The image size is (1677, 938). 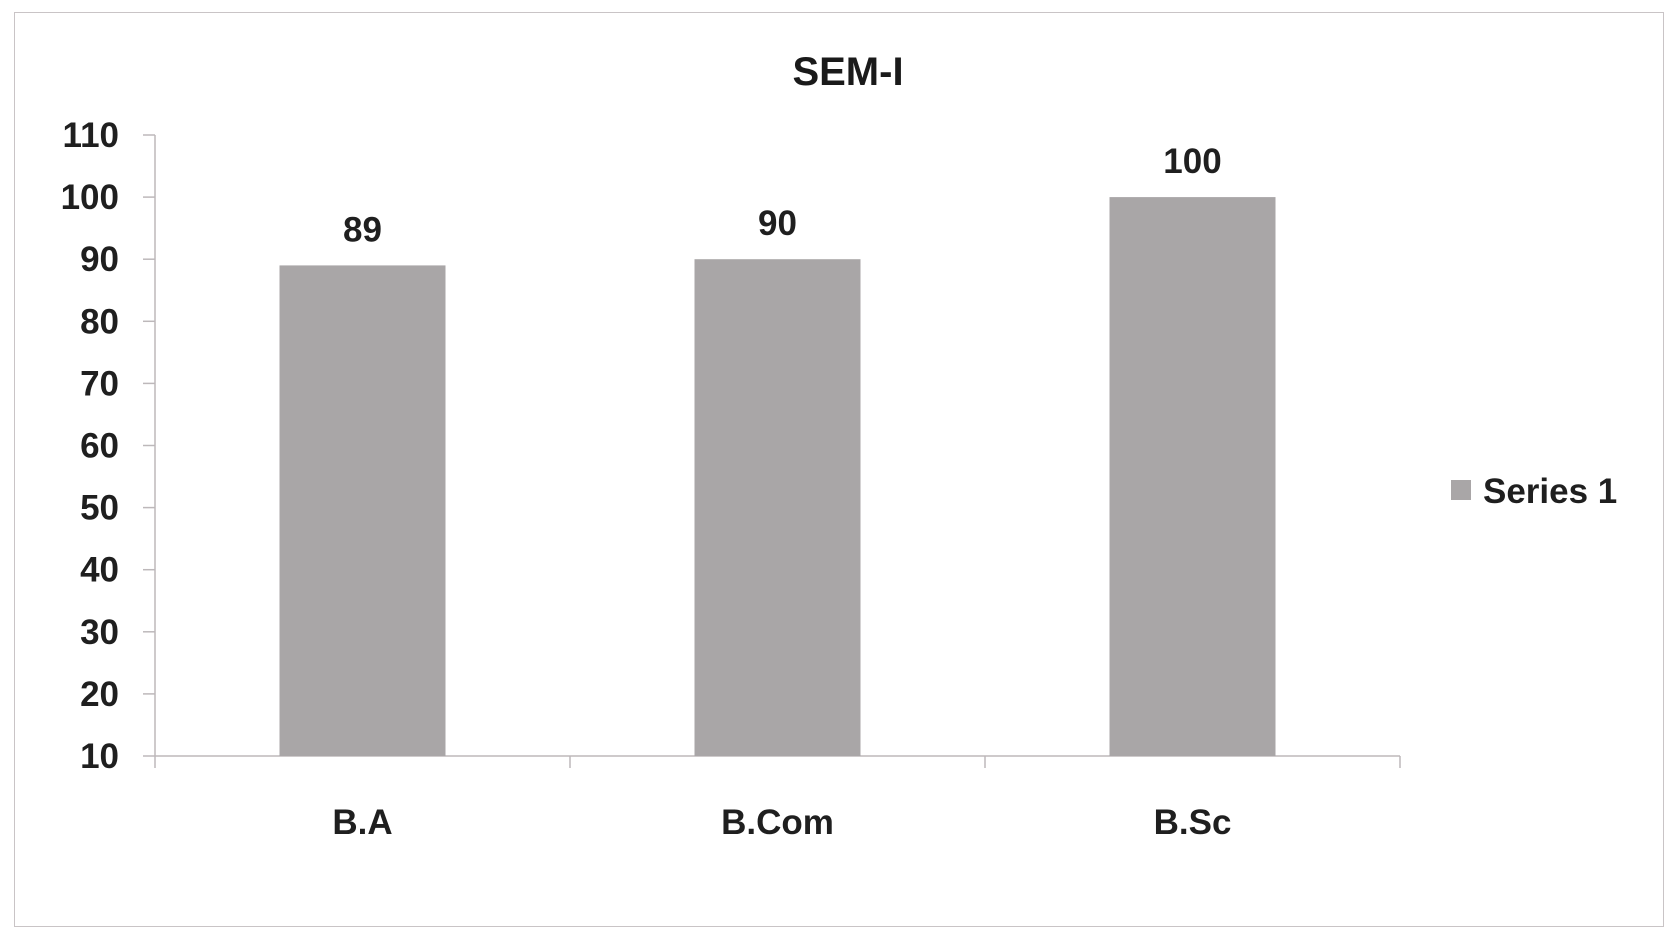 I want to click on x-axis: B.A B.Com B.Sc, so click(x=777, y=798).